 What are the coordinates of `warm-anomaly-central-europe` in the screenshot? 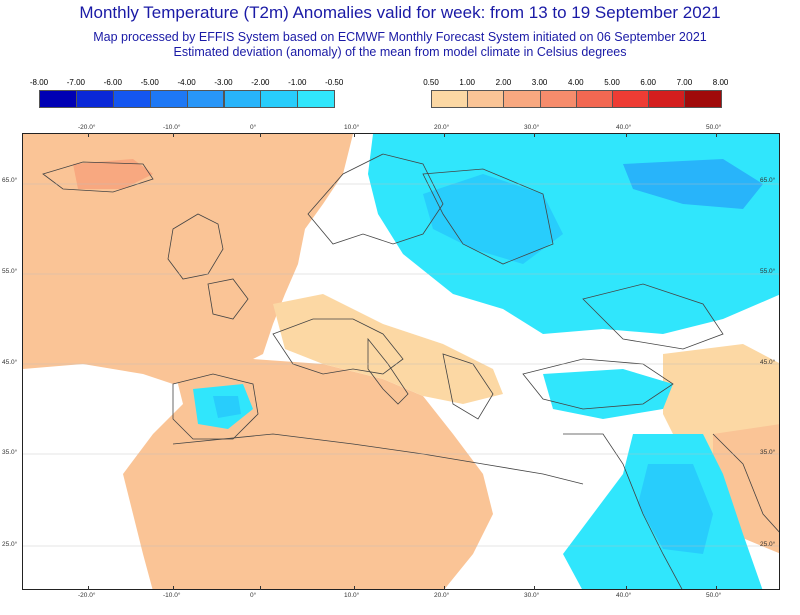 It's located at (388, 349).